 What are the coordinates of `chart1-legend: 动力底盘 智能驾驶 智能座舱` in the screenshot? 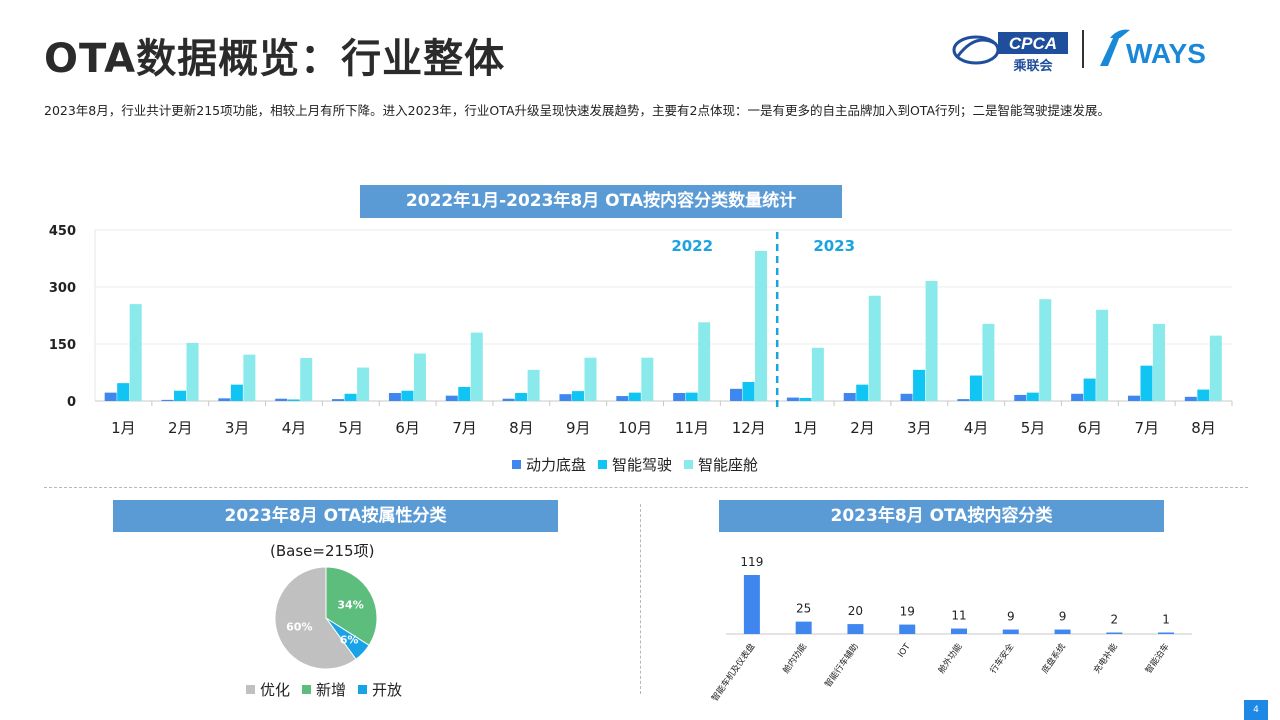 It's located at (641, 464).